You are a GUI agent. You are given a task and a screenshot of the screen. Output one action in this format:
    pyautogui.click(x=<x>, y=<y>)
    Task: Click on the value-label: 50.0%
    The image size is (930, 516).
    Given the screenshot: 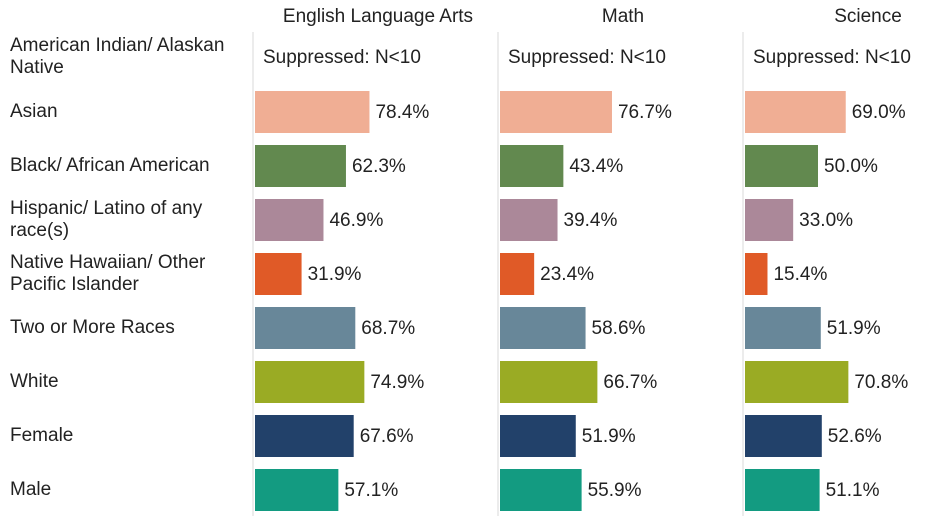 What is the action you would take?
    pyautogui.click(x=851, y=166)
    